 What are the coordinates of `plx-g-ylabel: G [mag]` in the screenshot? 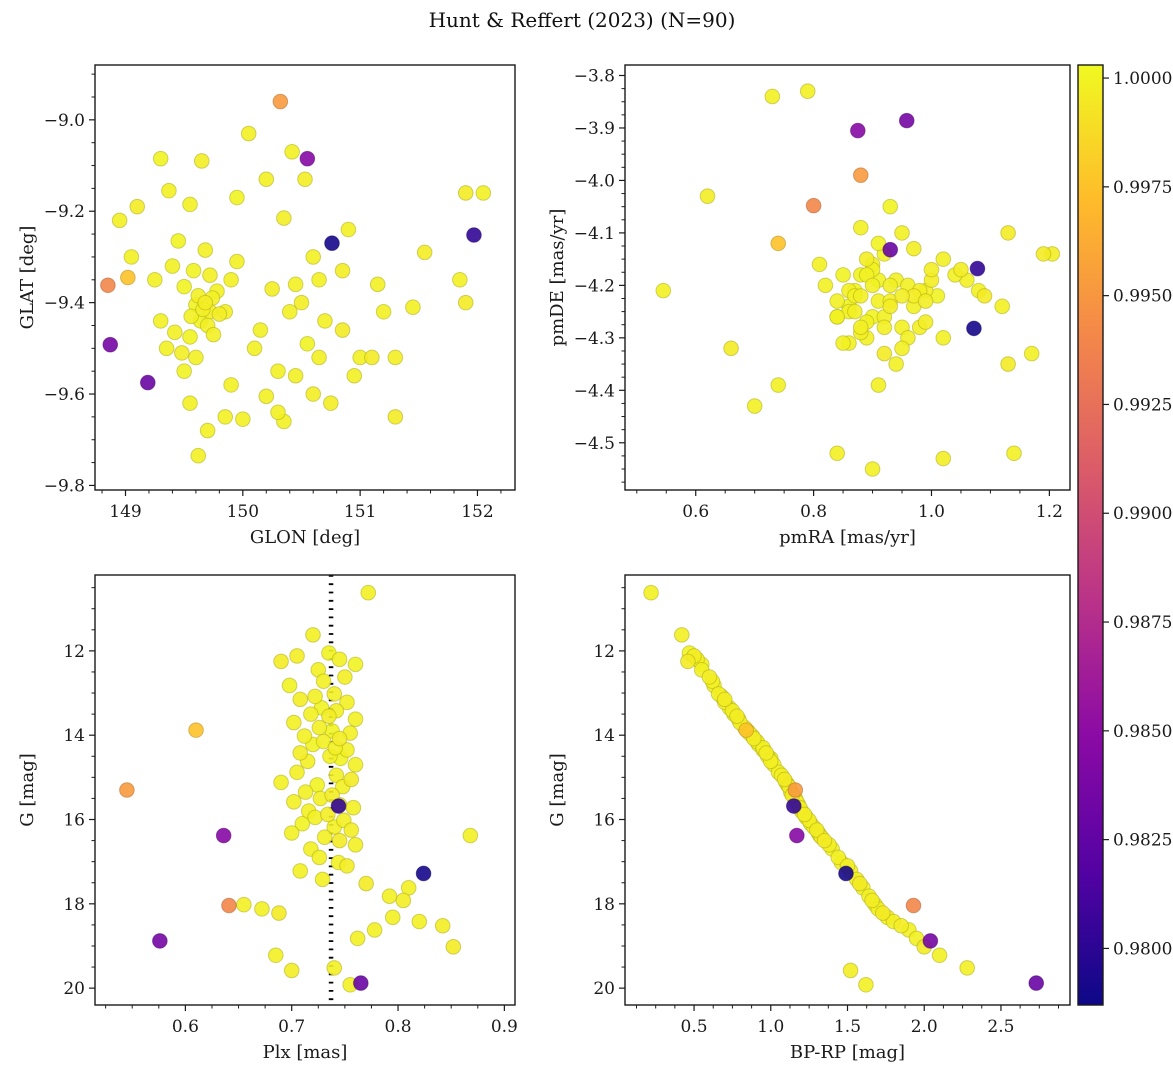 It's located at (27, 789).